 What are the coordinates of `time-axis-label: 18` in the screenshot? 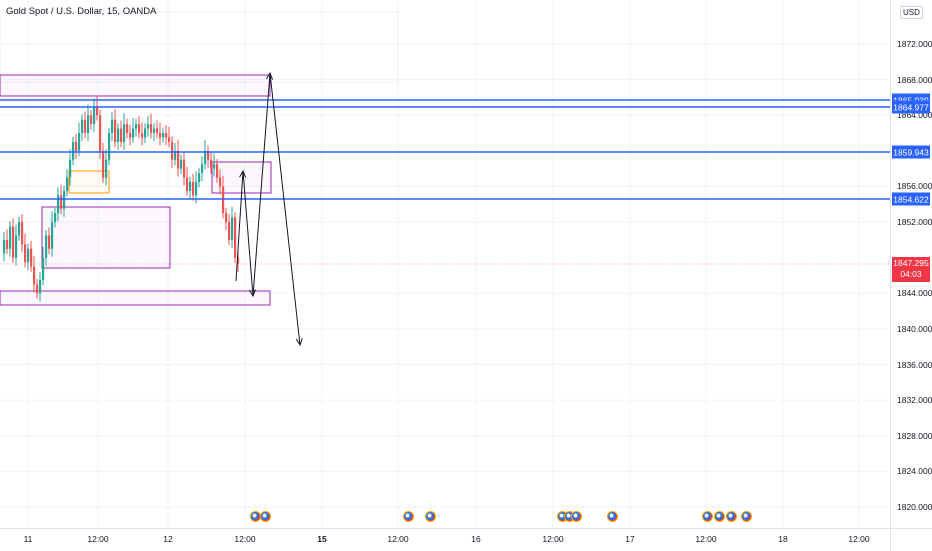 It's located at (783, 539).